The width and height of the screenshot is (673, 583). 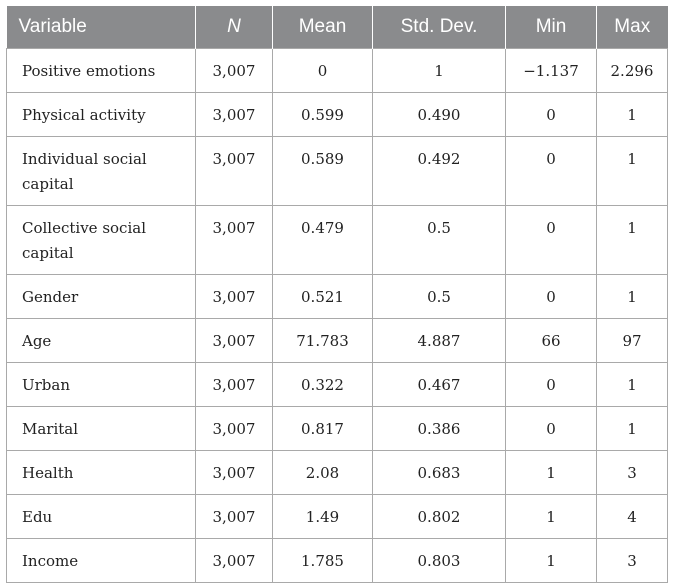 What do you see at coordinates (439, 472) in the screenshot?
I see `cell-std-dev: 0.683` at bounding box center [439, 472].